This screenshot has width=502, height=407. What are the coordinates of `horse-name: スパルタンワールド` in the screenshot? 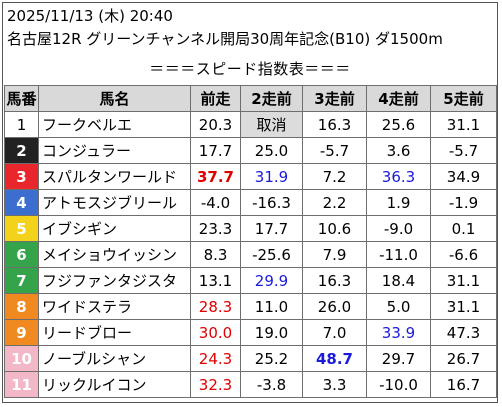 It's located at (114, 176).